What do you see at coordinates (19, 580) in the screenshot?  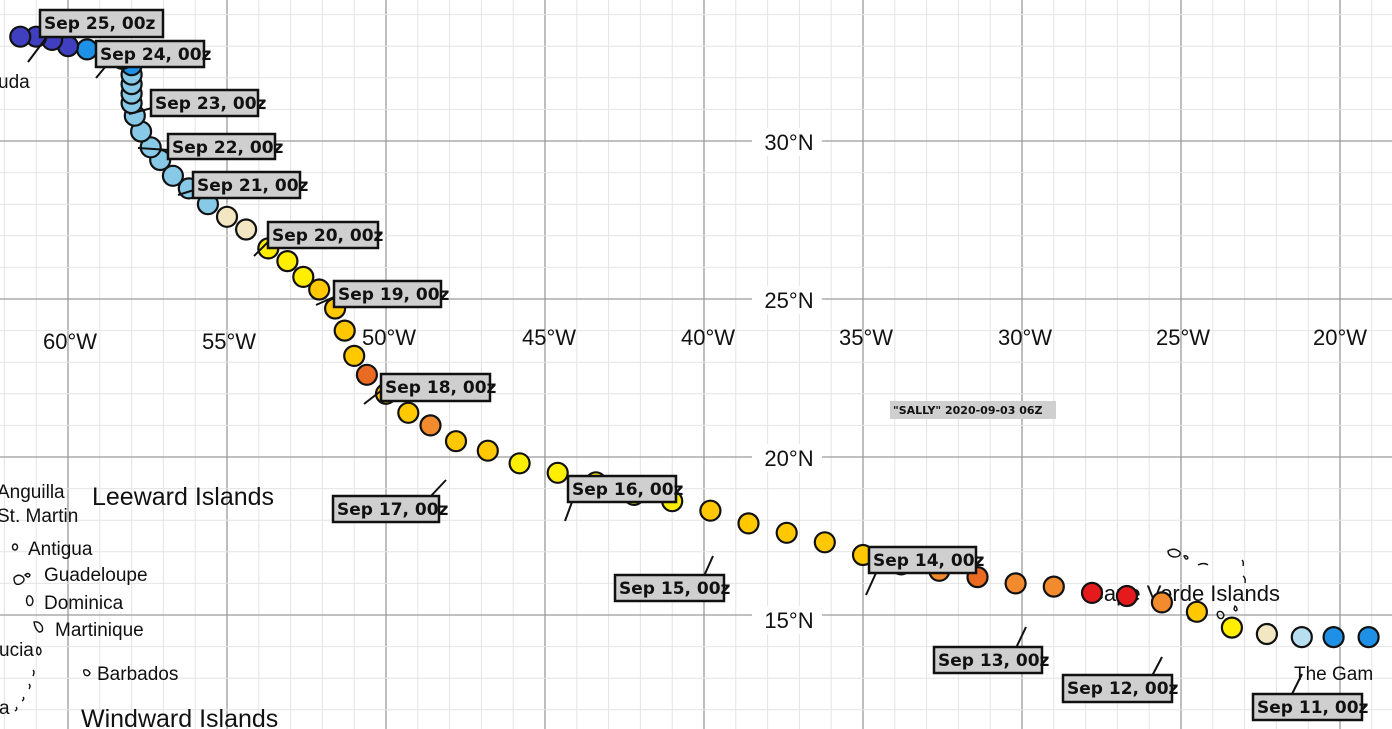 I see `guadeloupe-outline` at bounding box center [19, 580].